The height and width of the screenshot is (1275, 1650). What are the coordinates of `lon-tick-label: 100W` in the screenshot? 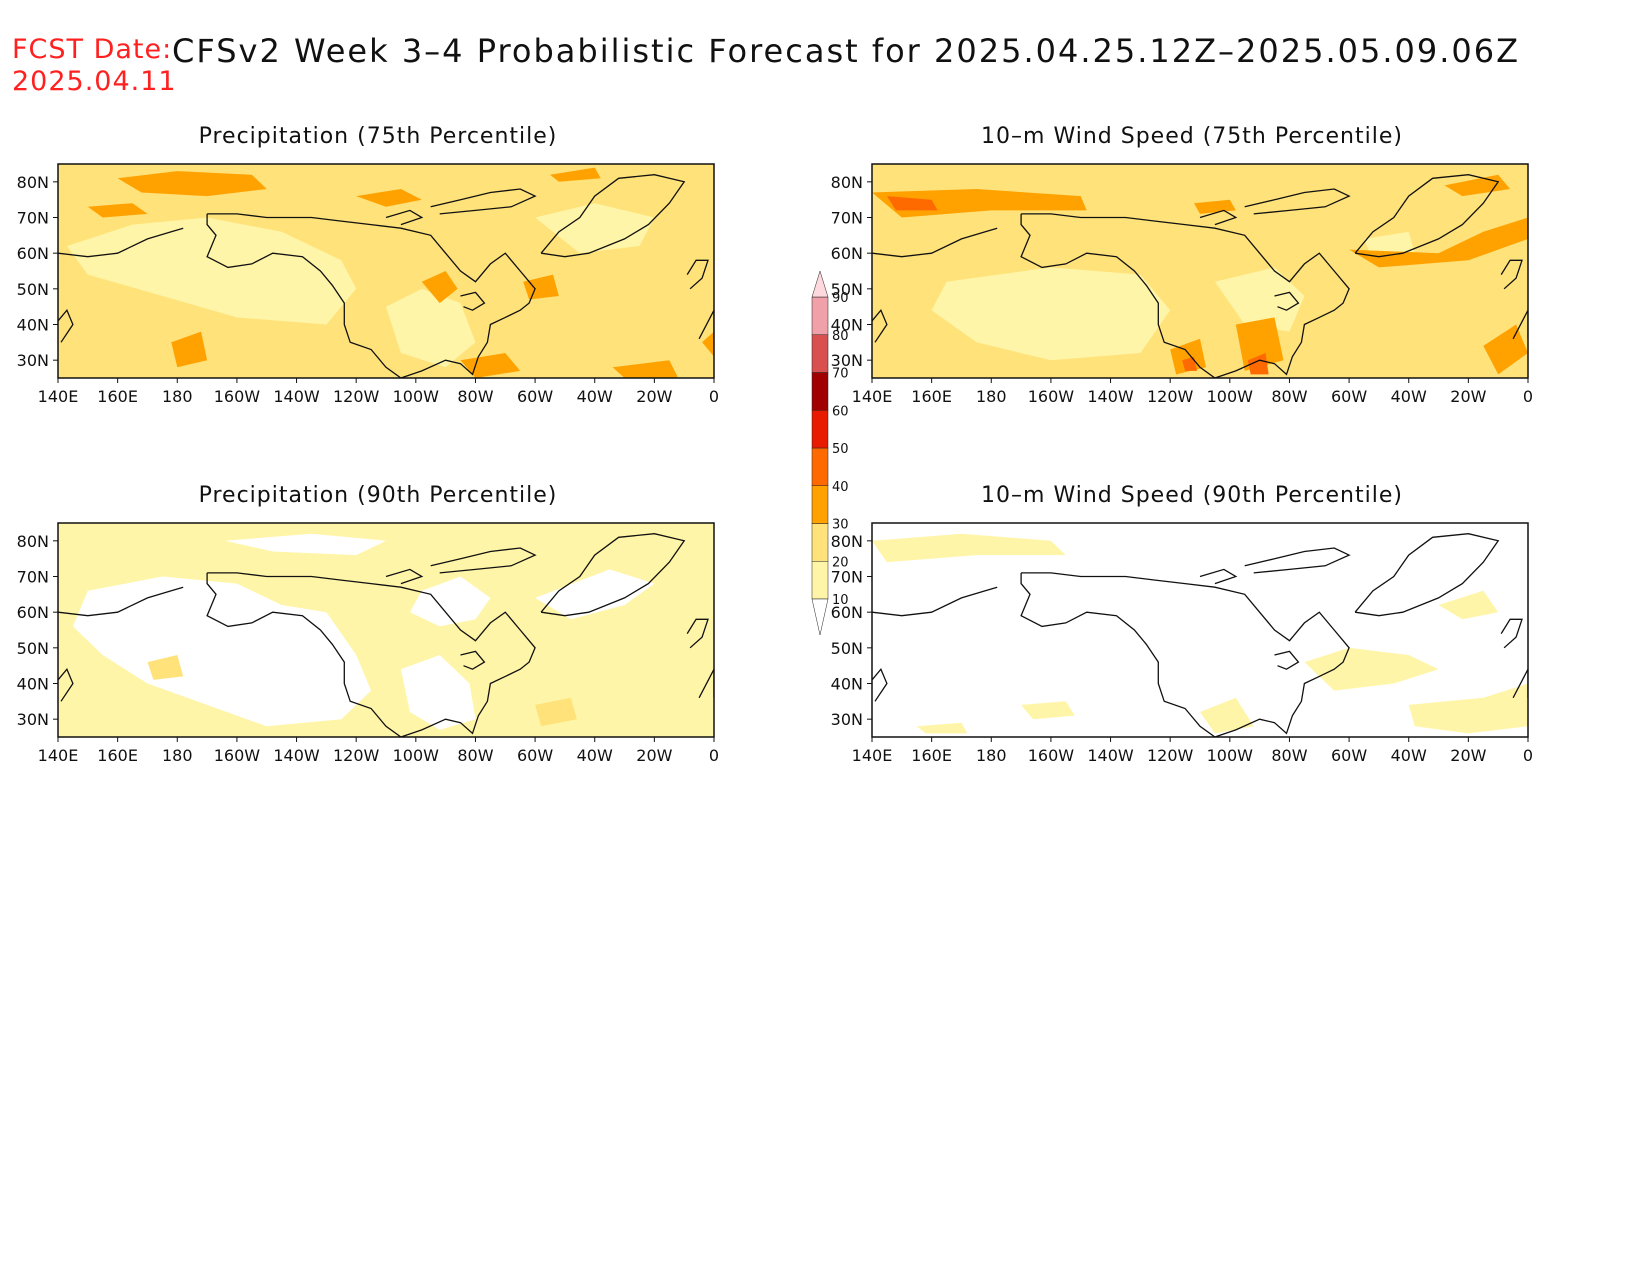 It's located at (416, 755).